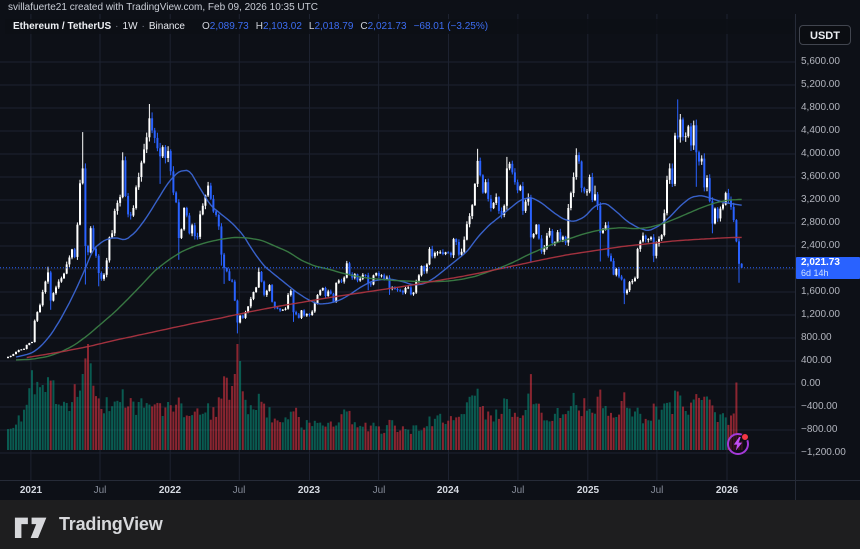  What do you see at coordinates (430, 524) in the screenshot?
I see `footer-bar: TradingView` at bounding box center [430, 524].